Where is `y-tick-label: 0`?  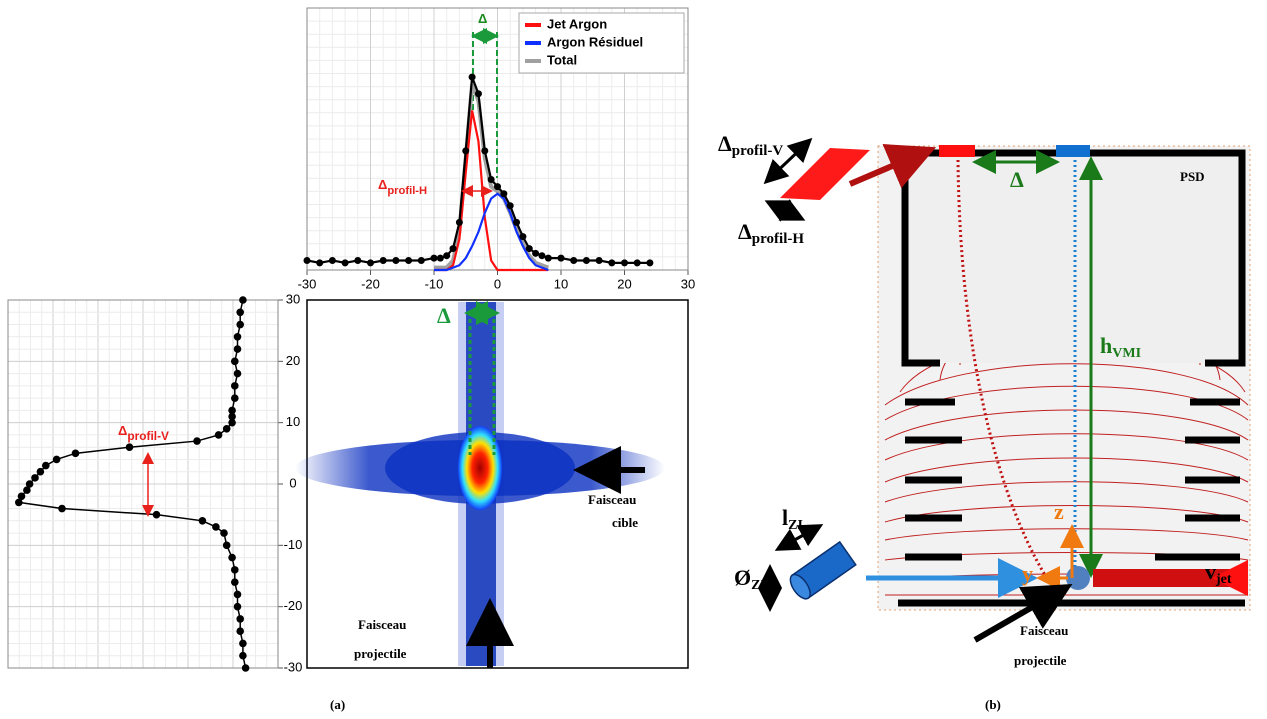 y-tick-label: 0 is located at coordinates (292, 482).